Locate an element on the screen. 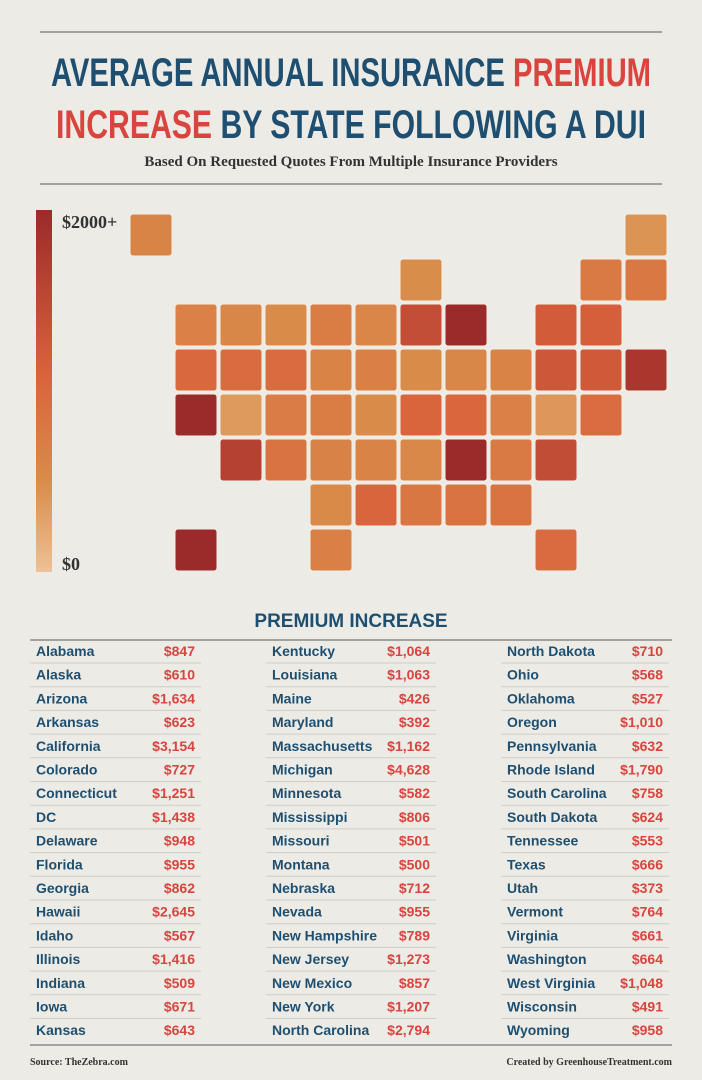  state-name: Oregon is located at coordinates (532, 722).